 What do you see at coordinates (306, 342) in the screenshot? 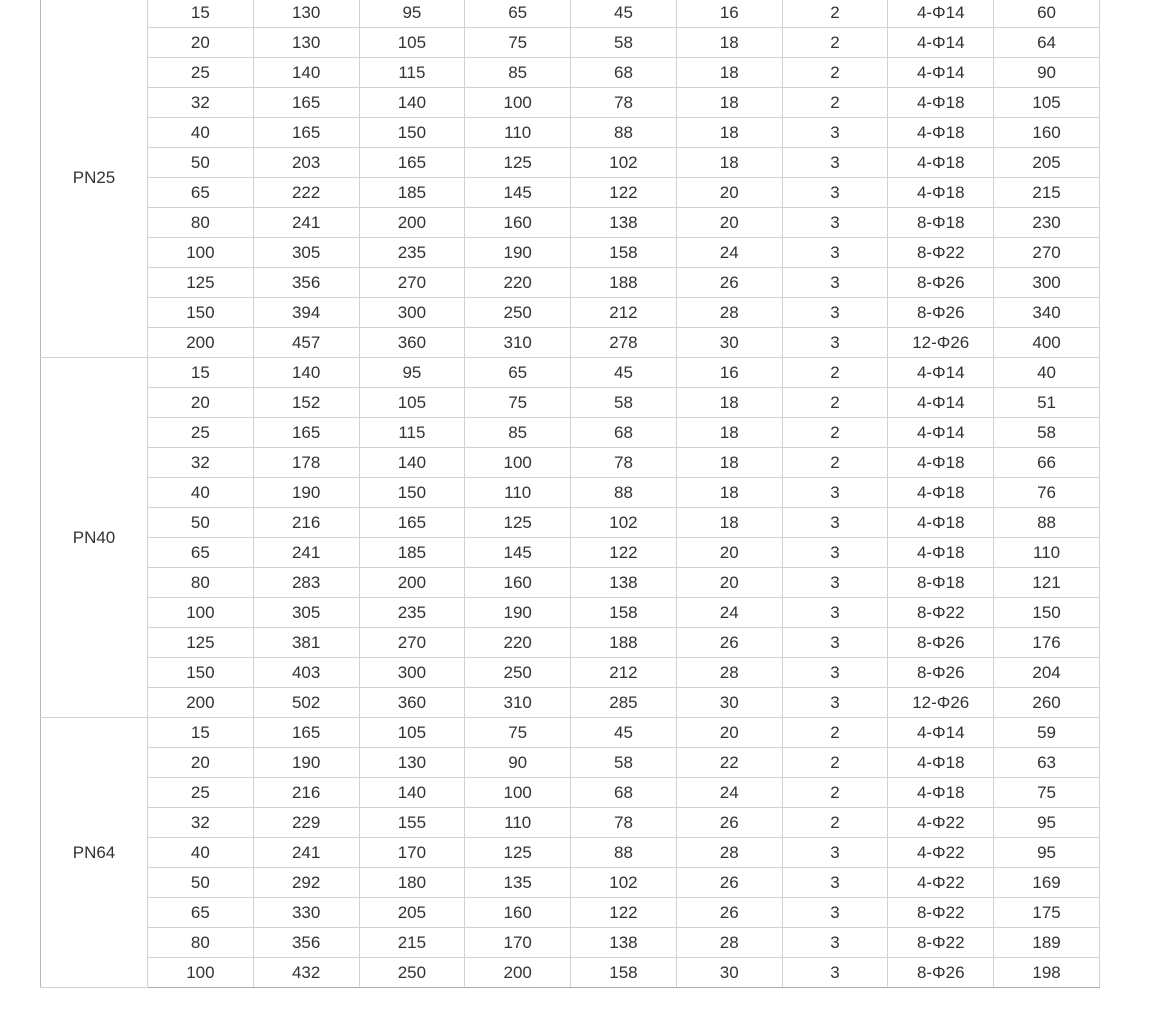
I see `table-cell: 457` at bounding box center [306, 342].